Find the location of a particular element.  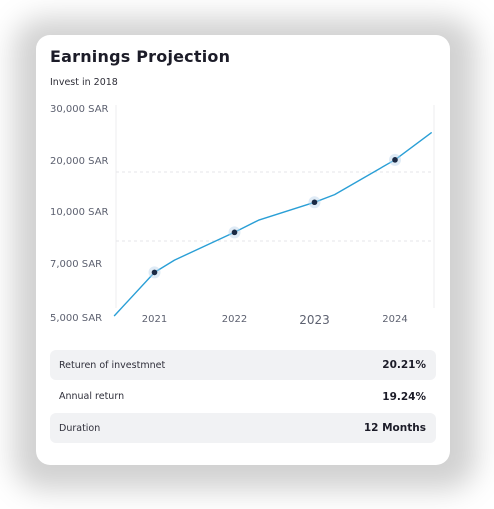

y-tick-label: 10,000 SAR is located at coordinates (79, 212).